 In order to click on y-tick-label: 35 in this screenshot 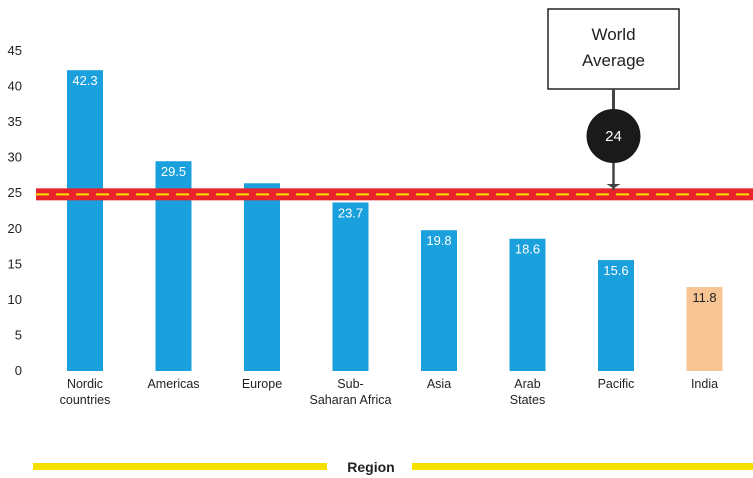, I will do `click(15, 121)`.